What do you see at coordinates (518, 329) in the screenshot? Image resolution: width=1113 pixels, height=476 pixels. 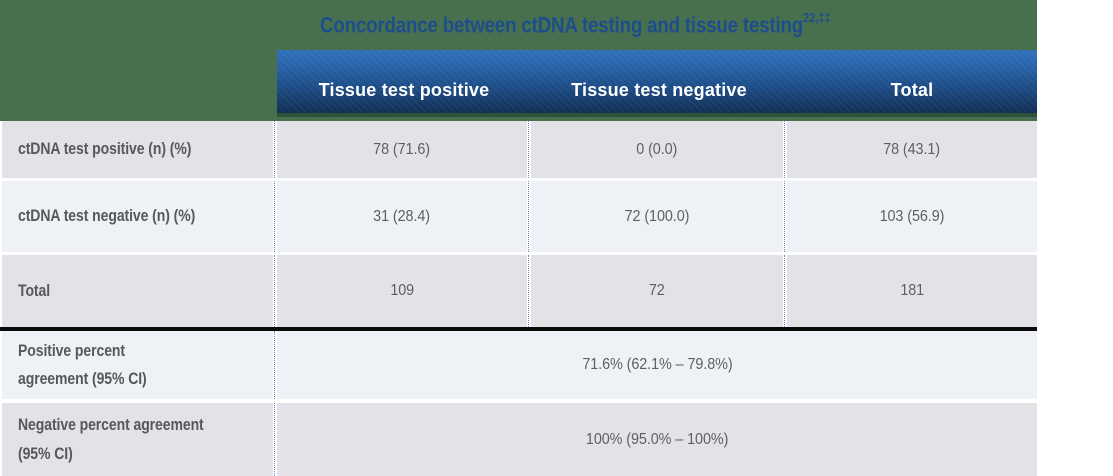 I see `section-divider-line` at bounding box center [518, 329].